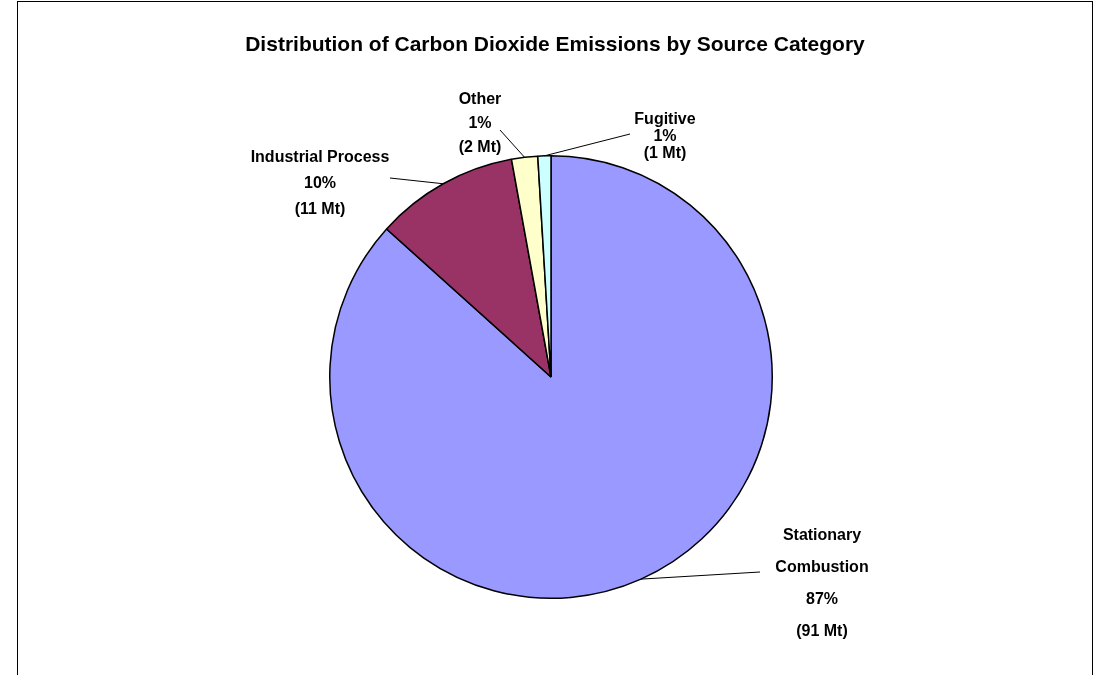 Image resolution: width=1095 pixels, height=675 pixels. Describe the element at coordinates (665, 119) in the screenshot. I see `slice-label: Fugitive` at that location.